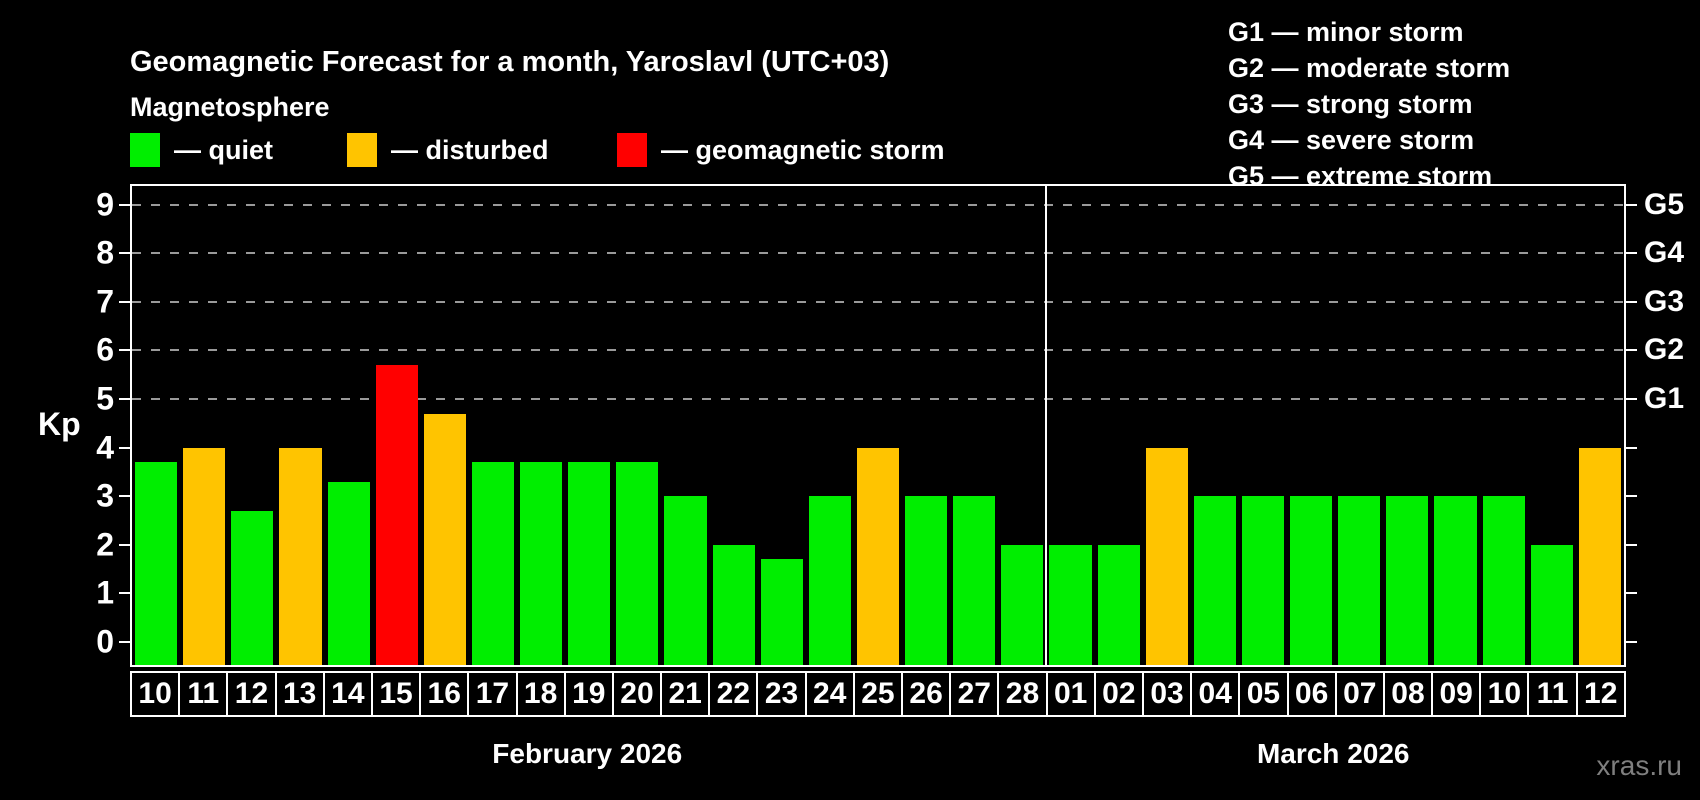  What do you see at coordinates (1664, 350) in the screenshot?
I see `right-axis-label-G2: G2` at bounding box center [1664, 350].